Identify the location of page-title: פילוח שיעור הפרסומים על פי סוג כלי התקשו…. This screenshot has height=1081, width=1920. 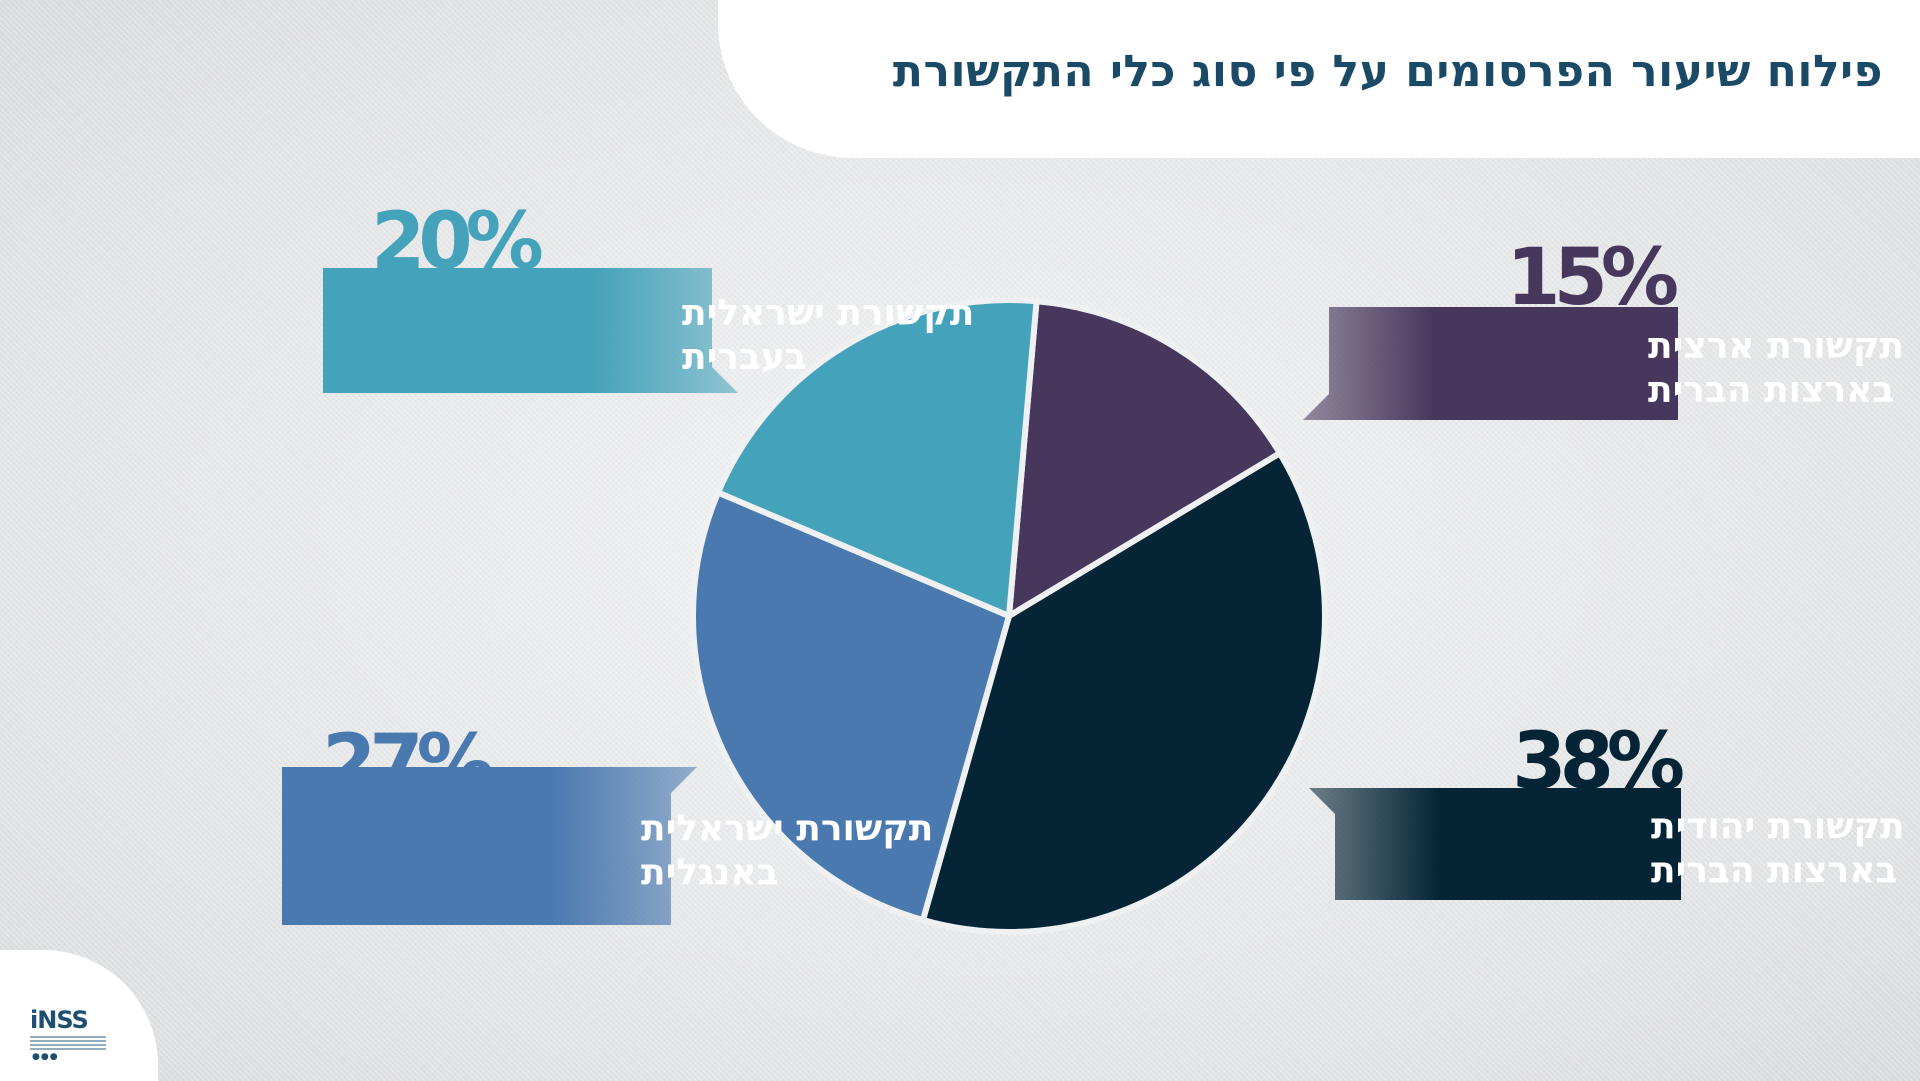
(1387, 71).